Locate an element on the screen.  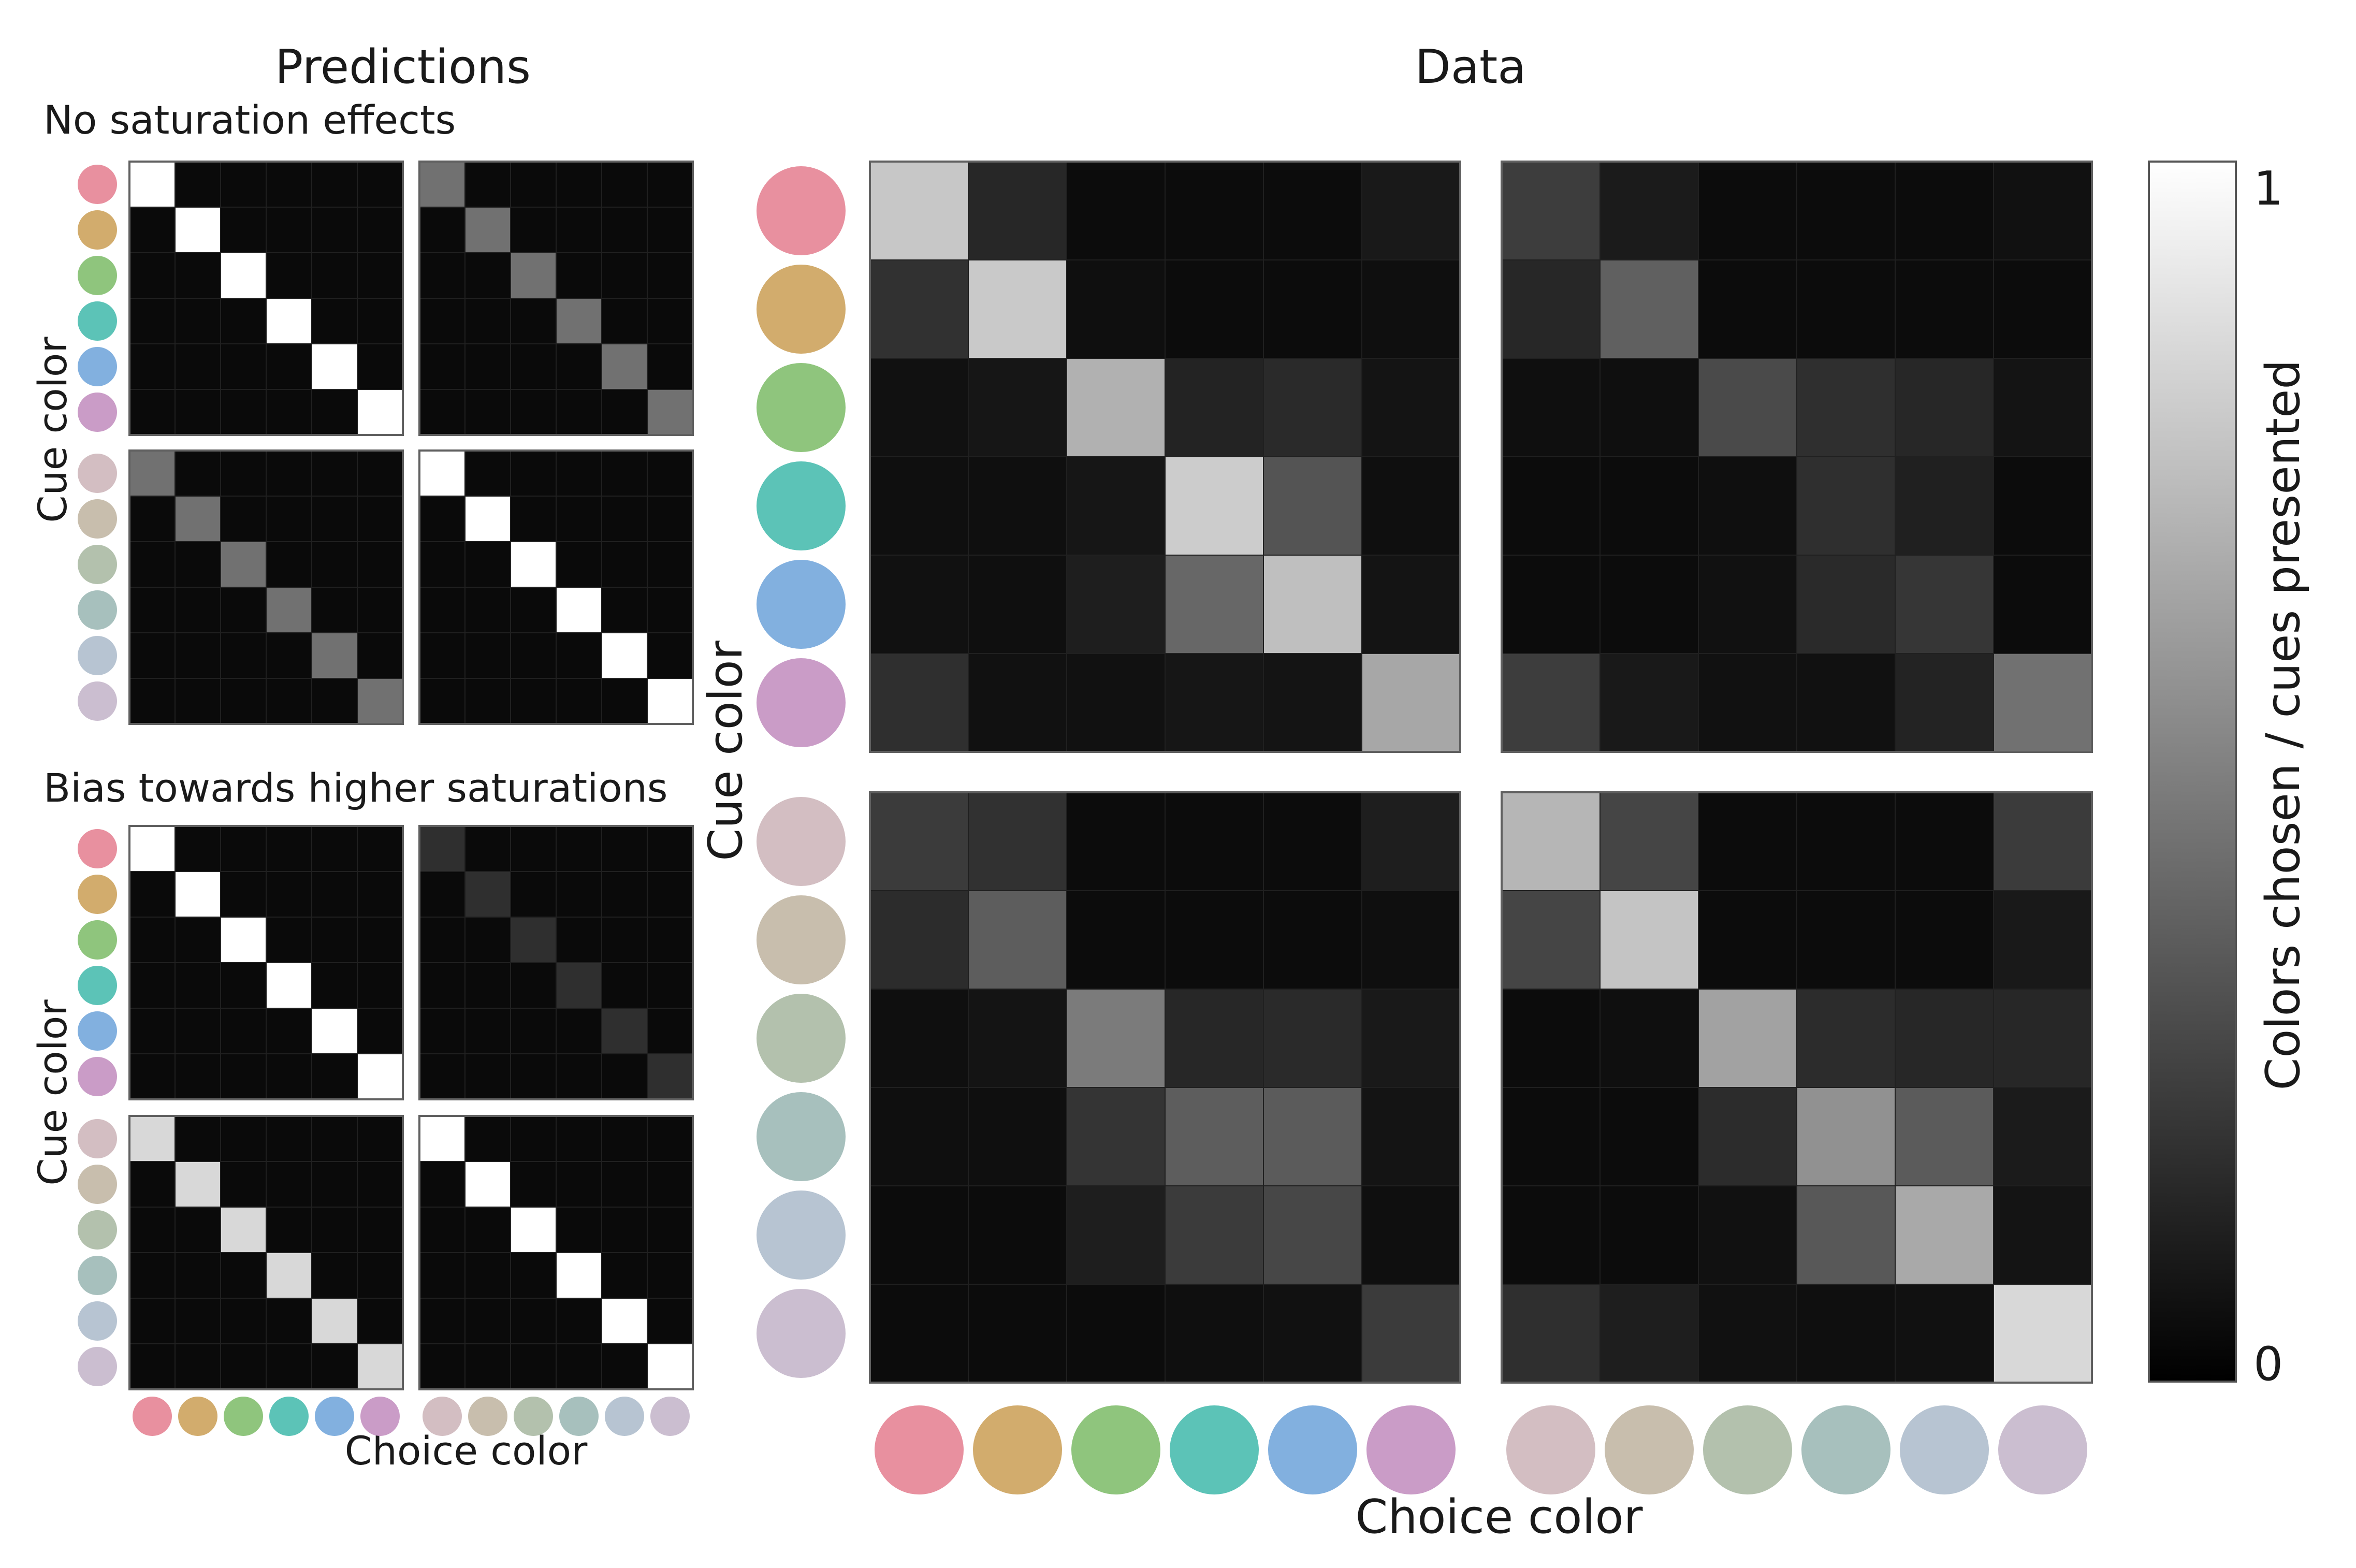
nosat-heatmap-3-frame is located at coordinates (556, 587).